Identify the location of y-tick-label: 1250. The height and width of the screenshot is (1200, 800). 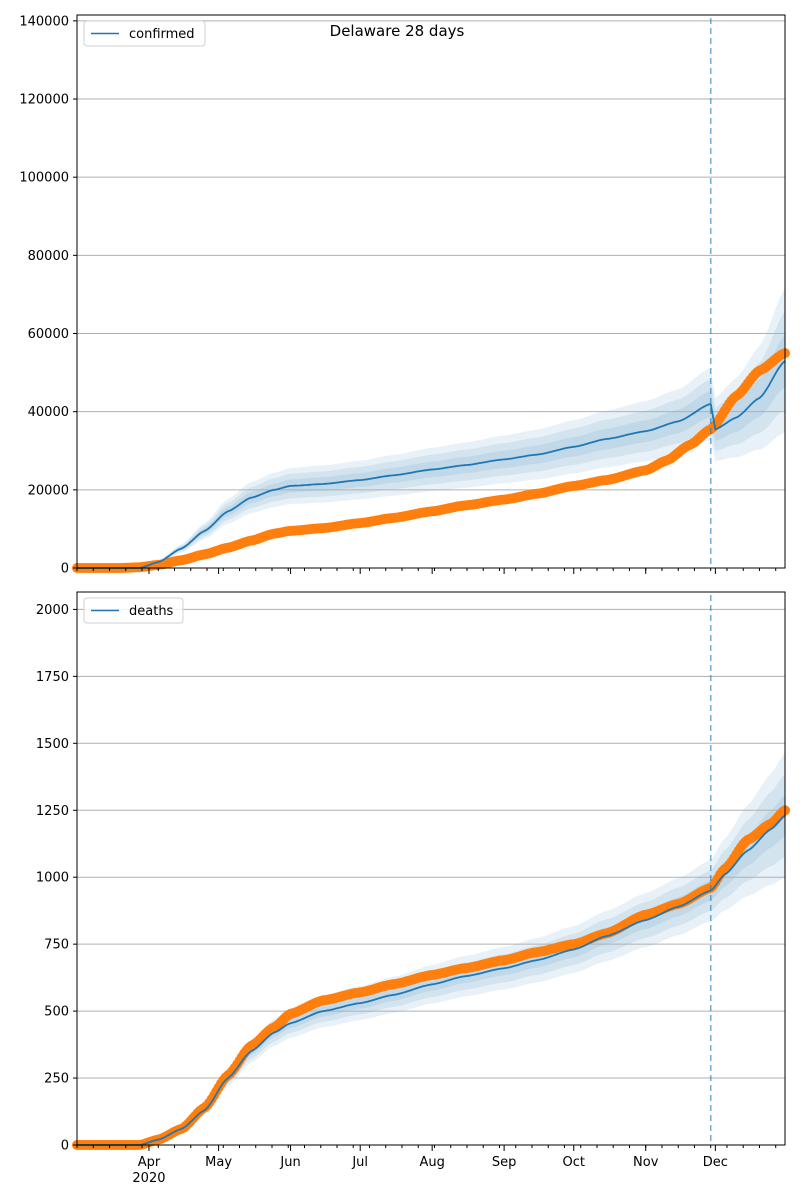
(52, 811).